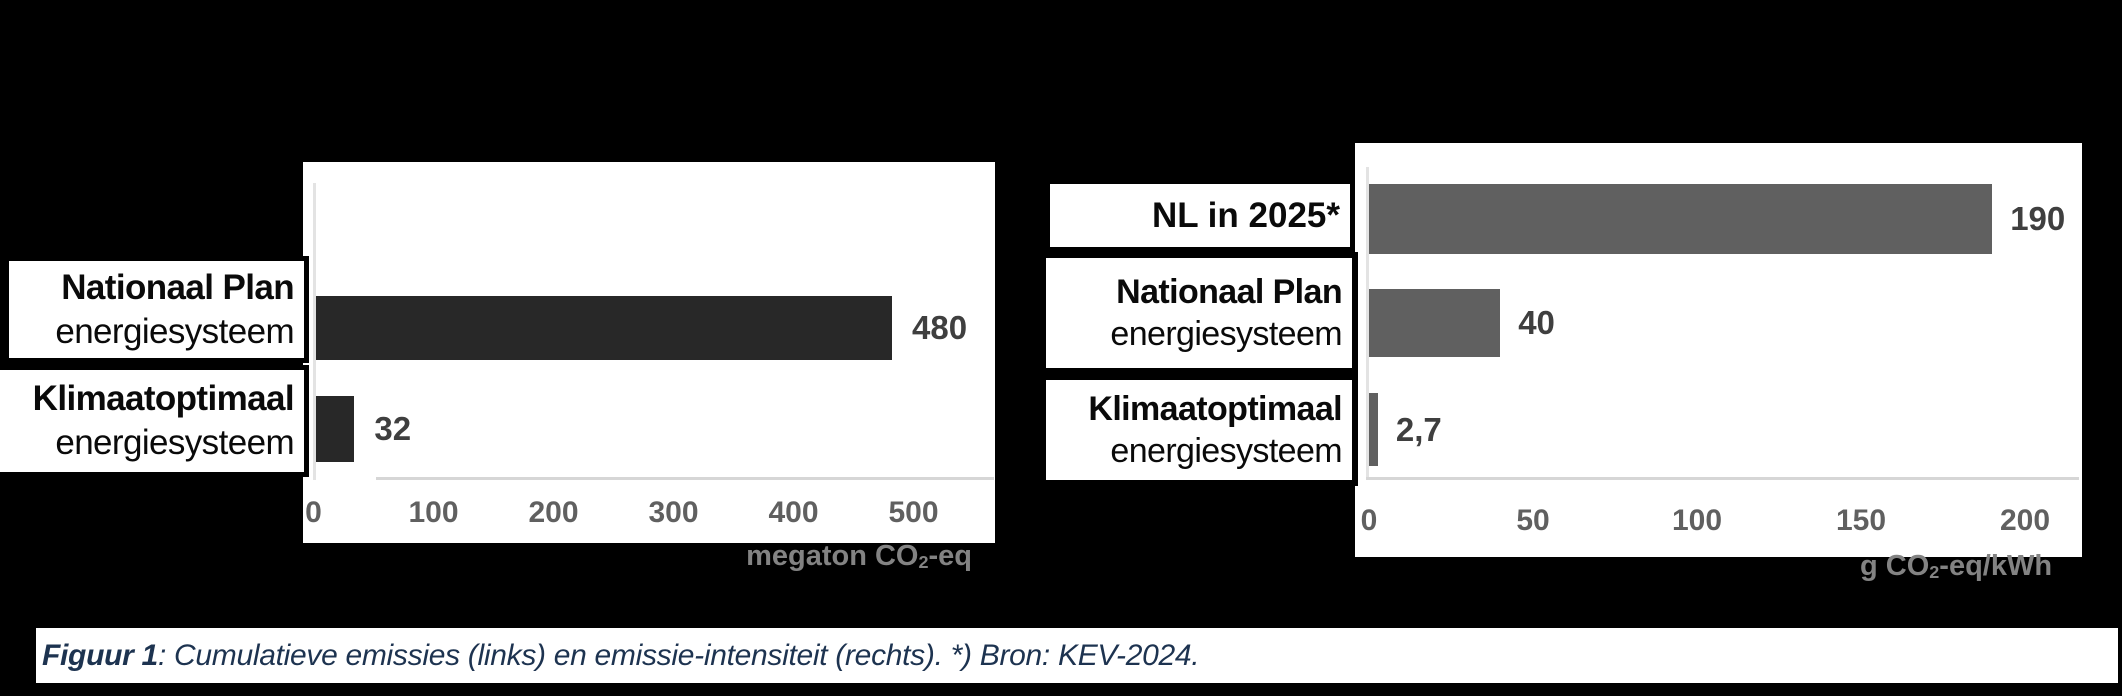 This screenshot has width=2122, height=696. What do you see at coordinates (1418, 429) in the screenshot?
I see `value-label: 2,7` at bounding box center [1418, 429].